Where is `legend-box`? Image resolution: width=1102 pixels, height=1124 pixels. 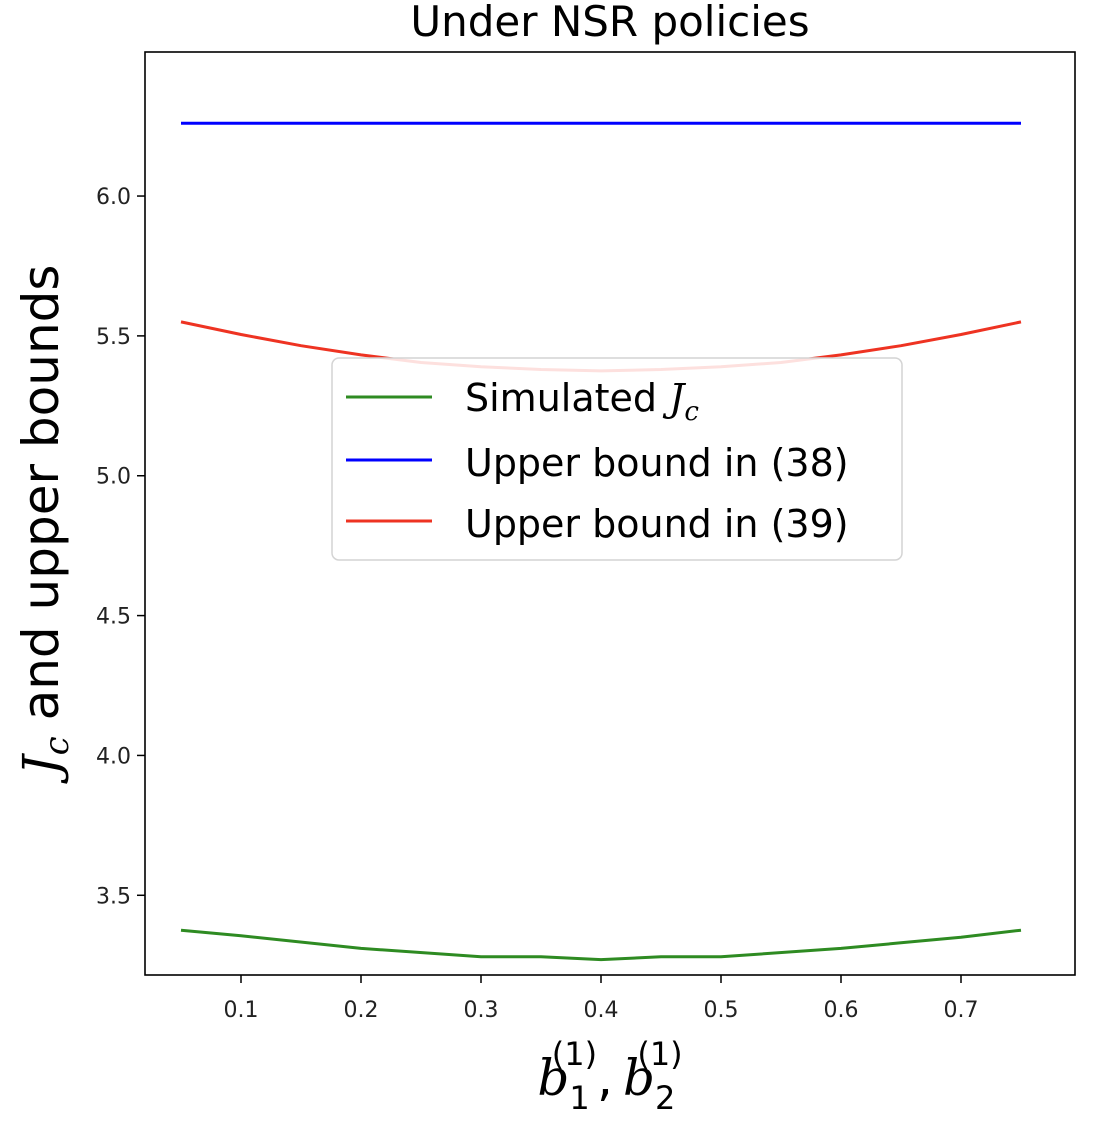 legend-box is located at coordinates (617, 459).